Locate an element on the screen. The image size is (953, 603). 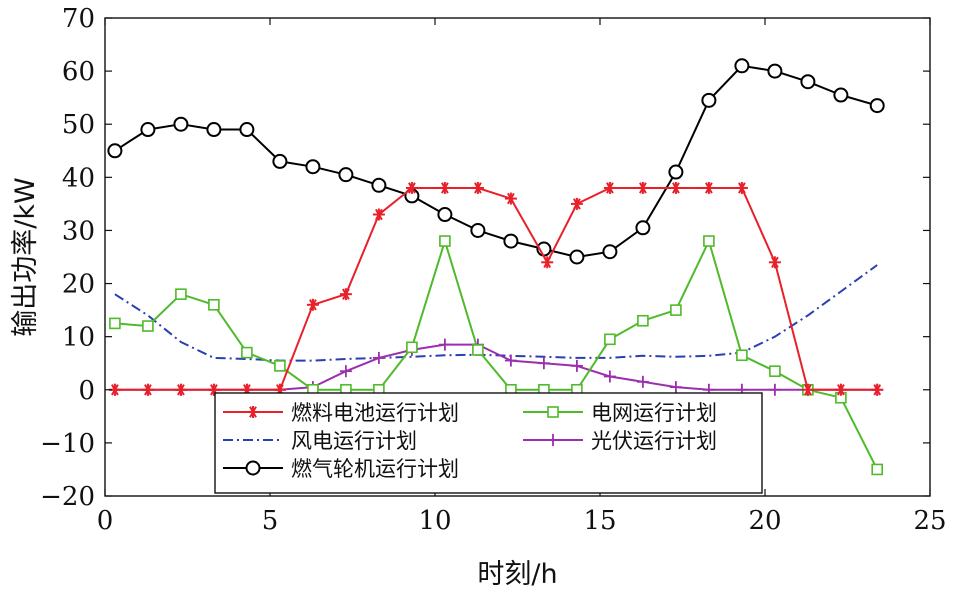
x-tick-label: 0 is located at coordinates (105, 521).